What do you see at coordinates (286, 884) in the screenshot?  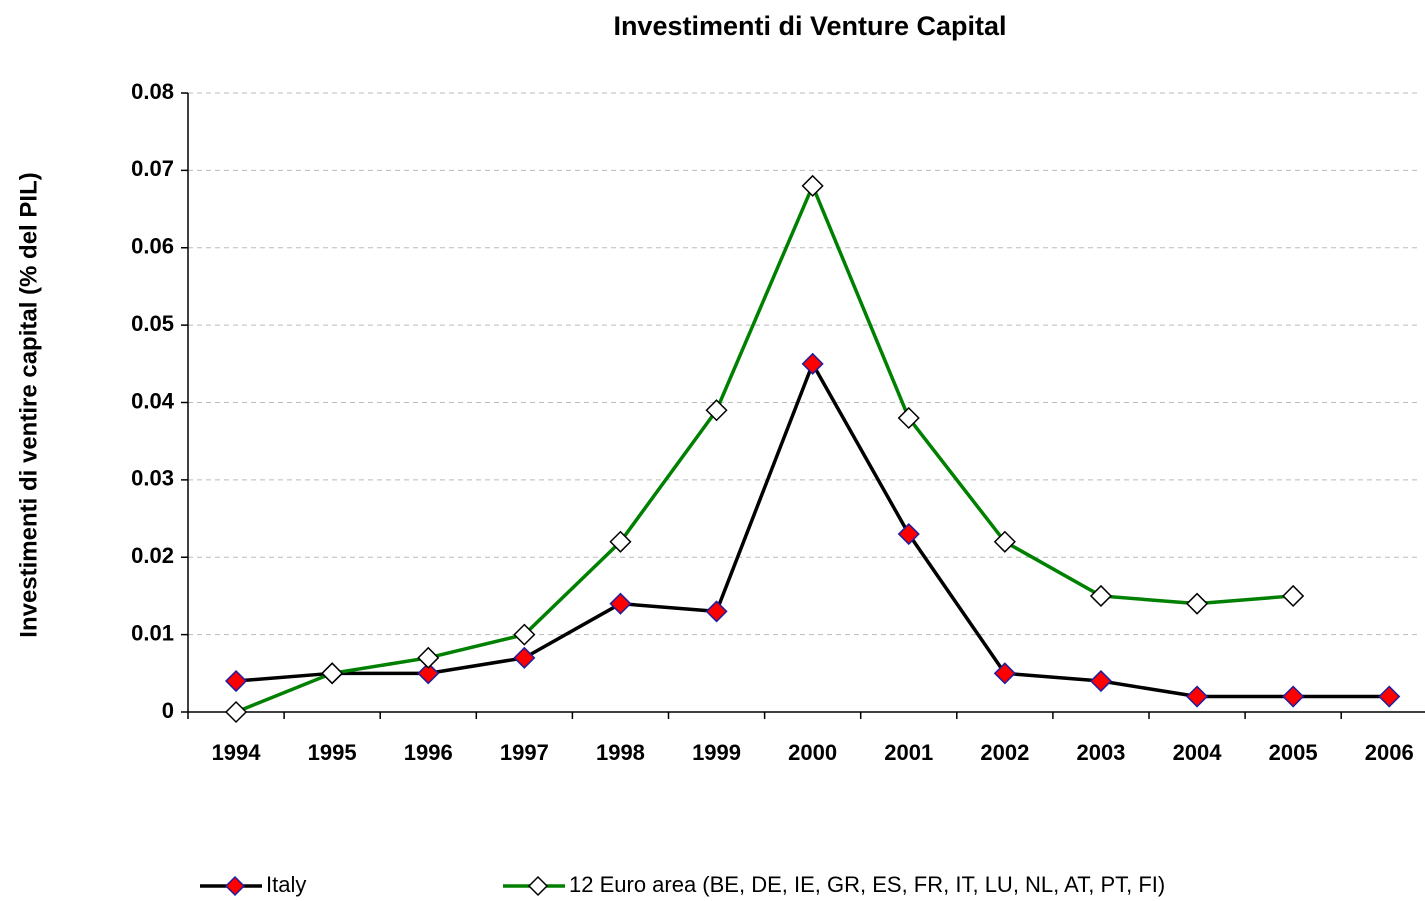 I see `legend-label: Italy` at bounding box center [286, 884].